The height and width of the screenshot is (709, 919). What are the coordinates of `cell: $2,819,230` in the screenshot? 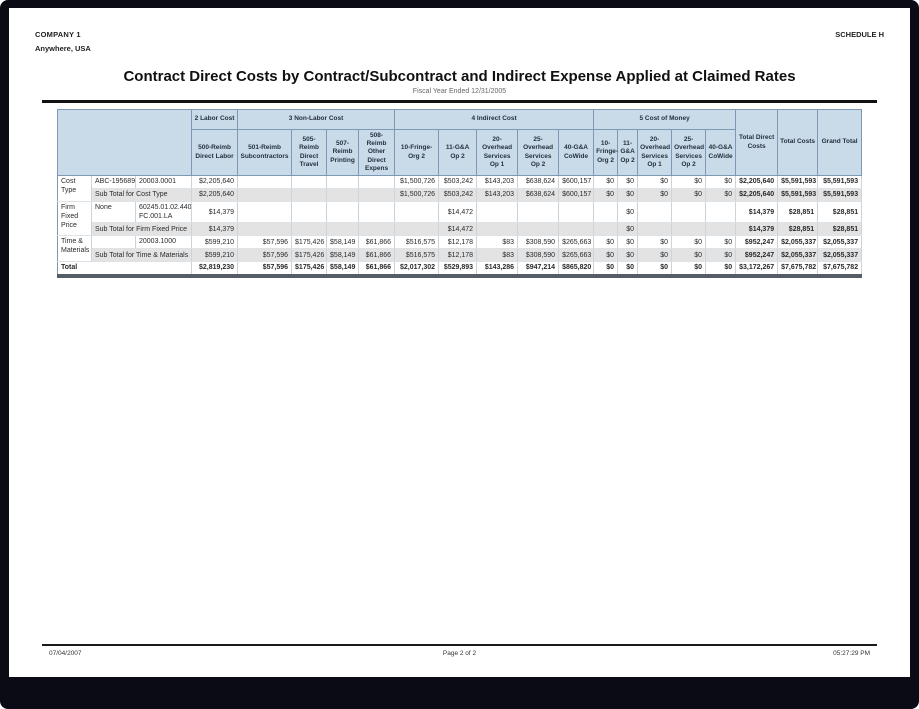 It's located at (215, 269).